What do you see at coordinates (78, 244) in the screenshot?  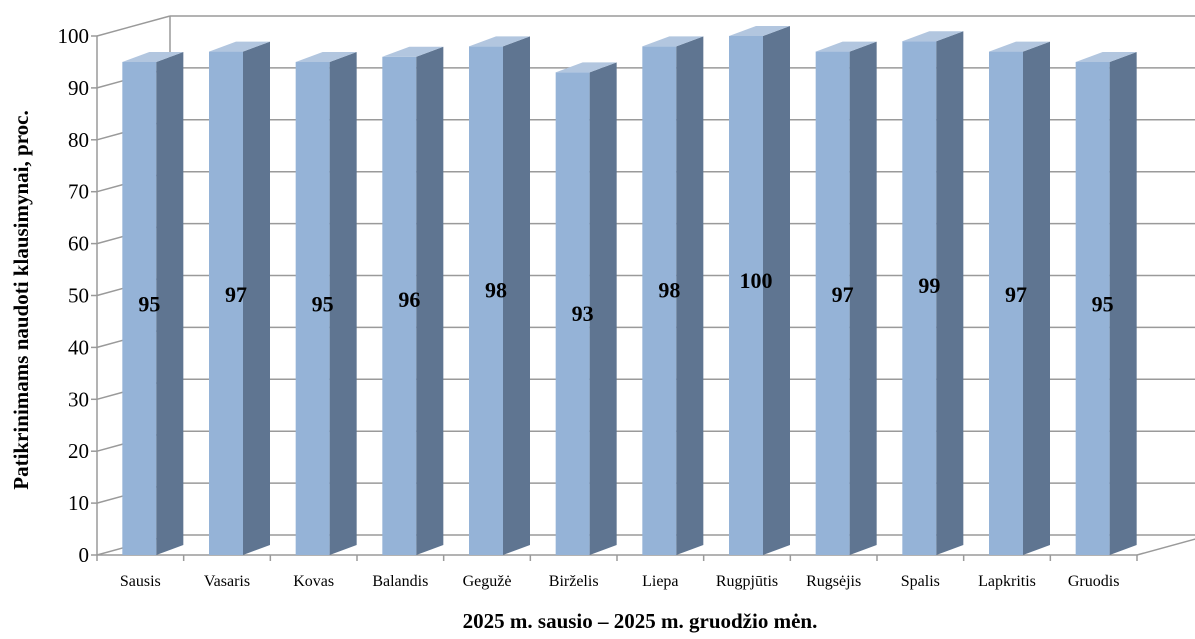 I see `y-tick-label: 60` at bounding box center [78, 244].